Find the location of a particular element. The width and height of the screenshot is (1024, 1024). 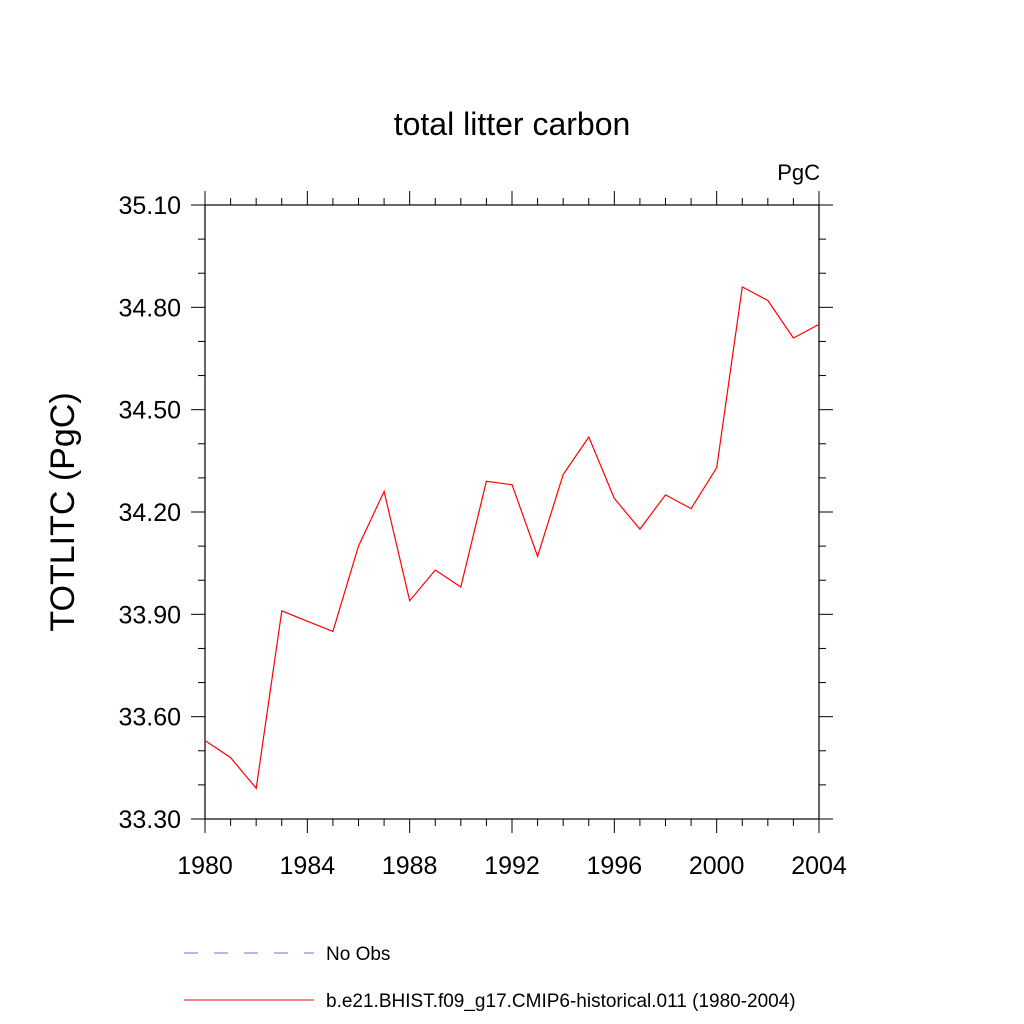

x-tick-label: 1980 is located at coordinates (205, 866).